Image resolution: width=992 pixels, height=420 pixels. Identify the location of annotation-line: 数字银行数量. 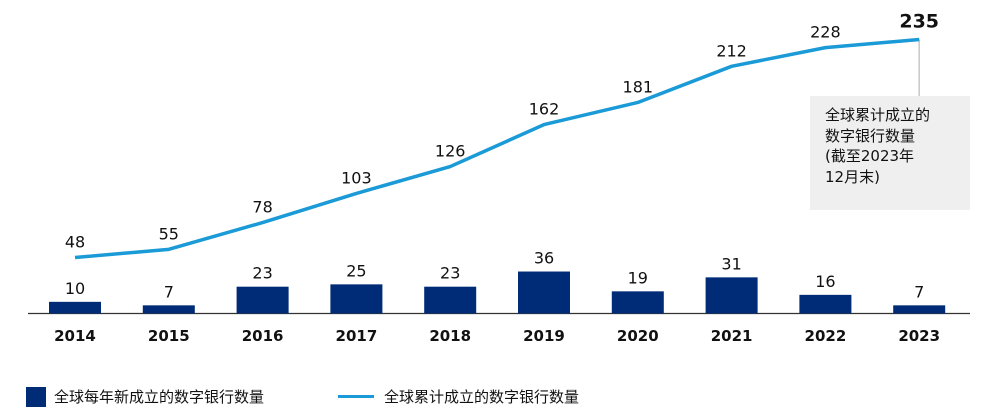
(870, 135).